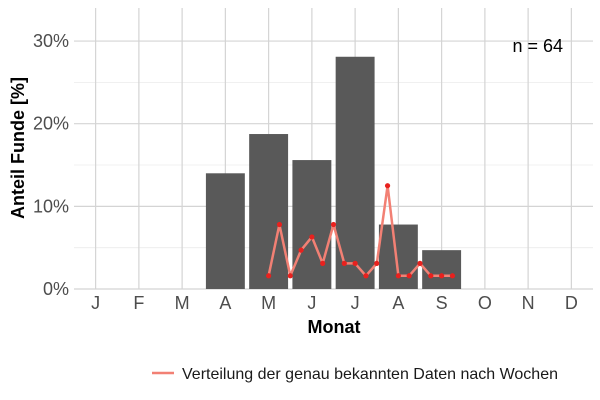 The width and height of the screenshot is (600, 400). I want to click on y-tick-label: 10%, so click(51, 206).